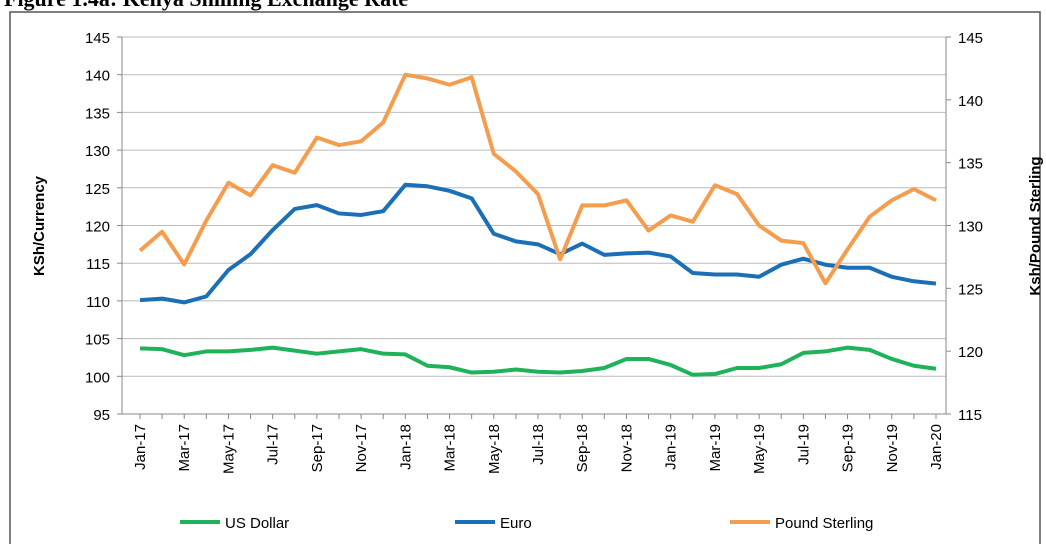  What do you see at coordinates (98, 264) in the screenshot?
I see `y-tick-label: 115` at bounding box center [98, 264].